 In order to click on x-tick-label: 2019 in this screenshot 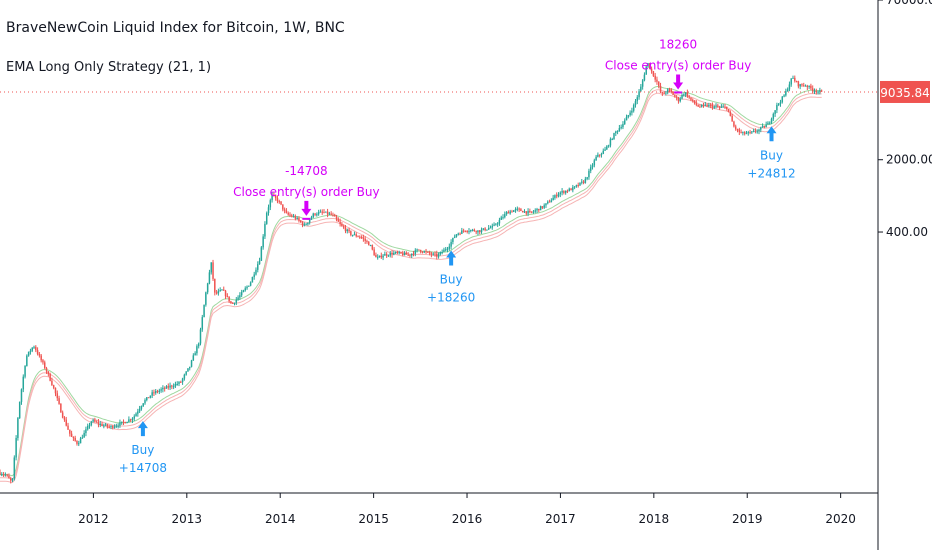, I will do `click(747, 519)`.